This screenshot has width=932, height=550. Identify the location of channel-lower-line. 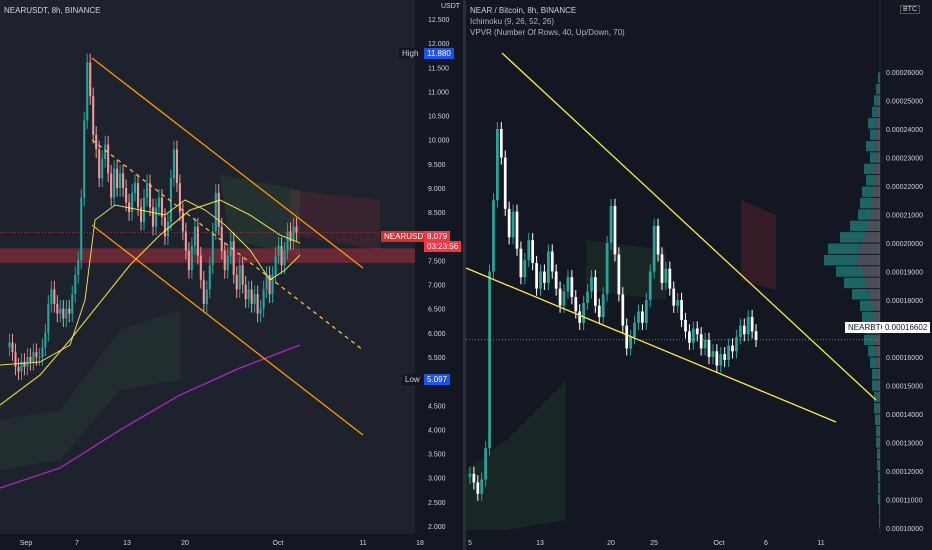
(227, 330).